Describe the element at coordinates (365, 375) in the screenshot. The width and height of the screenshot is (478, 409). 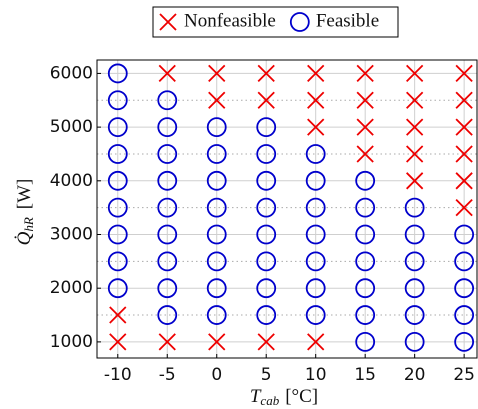
I see `x-tick-label: 15` at that location.